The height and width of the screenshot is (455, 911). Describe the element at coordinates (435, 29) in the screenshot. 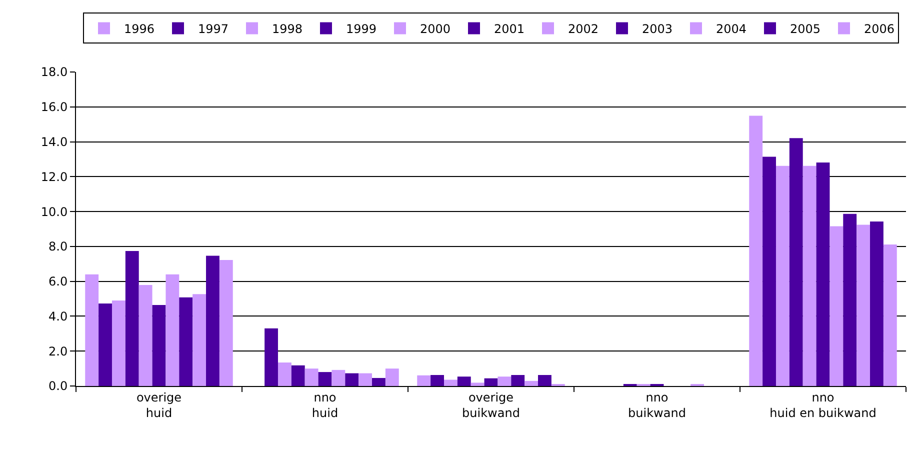

I see `legend-label: 2000` at that location.